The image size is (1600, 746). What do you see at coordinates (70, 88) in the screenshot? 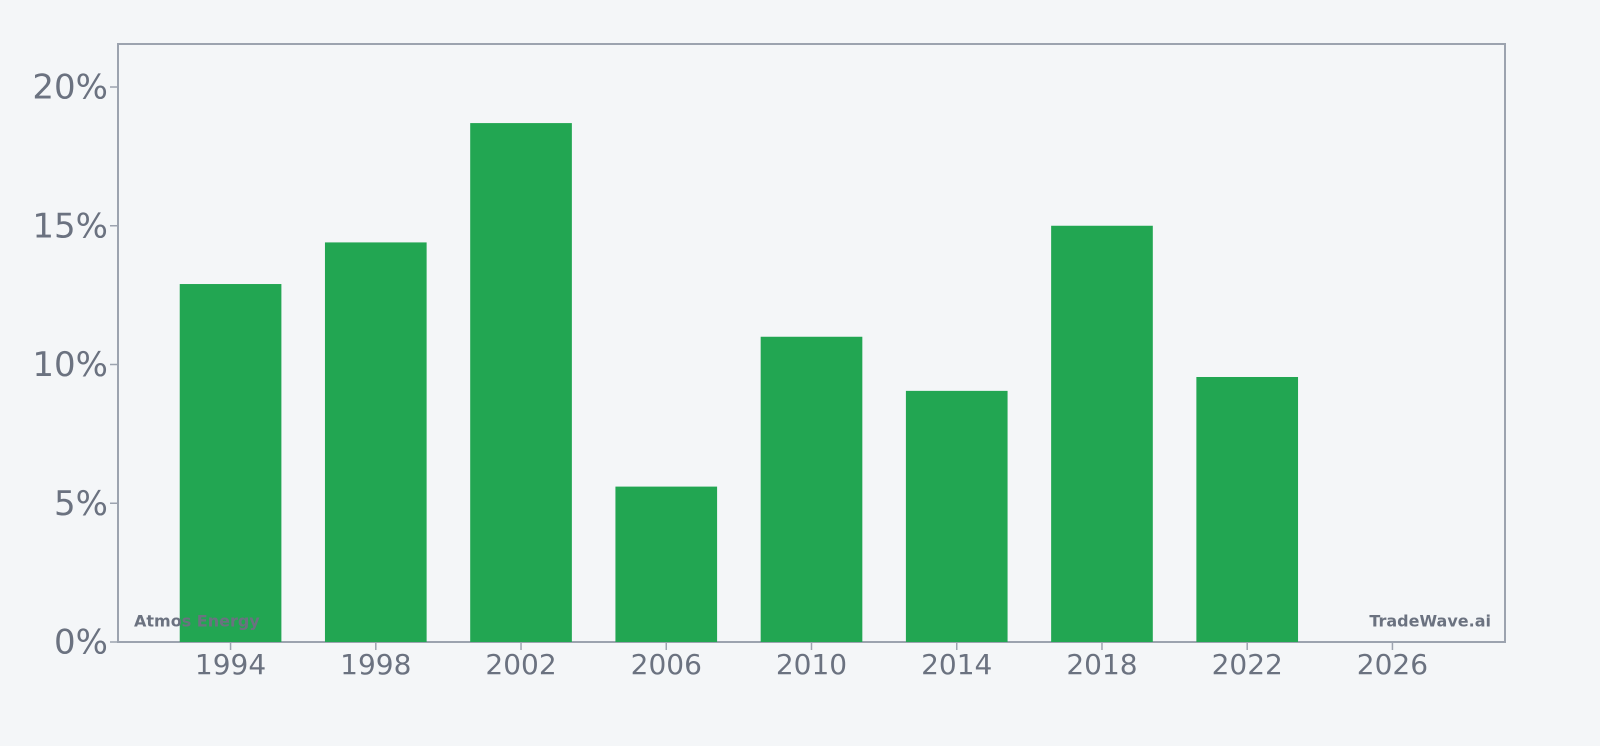
I see `y-tick-label: 20%` at bounding box center [70, 88].